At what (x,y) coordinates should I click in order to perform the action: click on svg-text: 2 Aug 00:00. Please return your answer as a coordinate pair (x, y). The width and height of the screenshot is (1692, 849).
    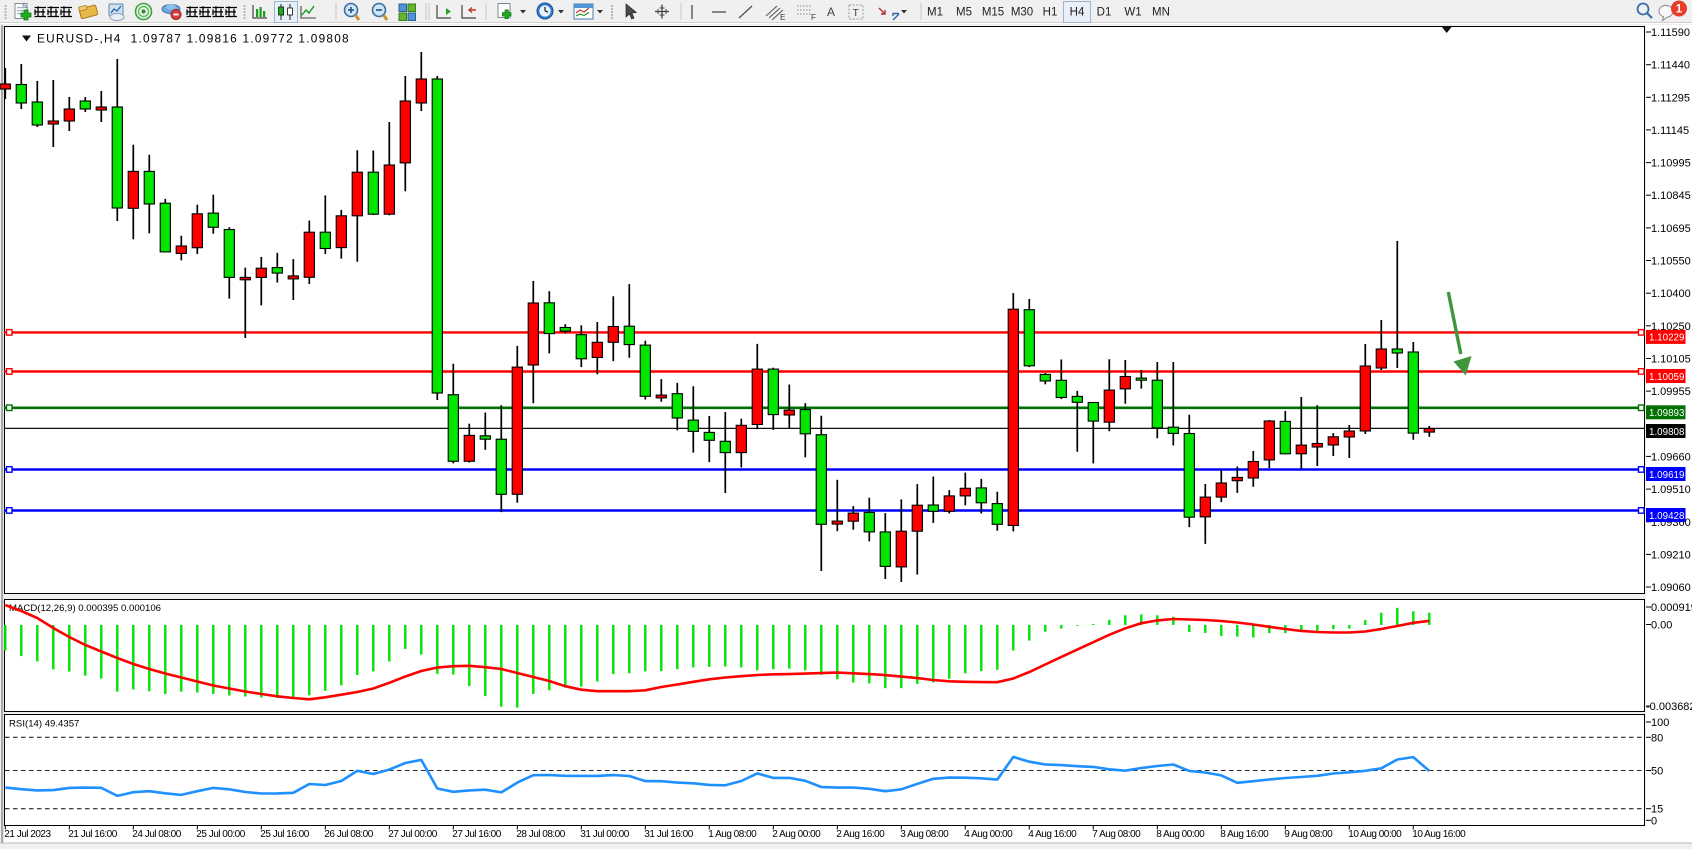
    Looking at the image, I should click on (796, 834).